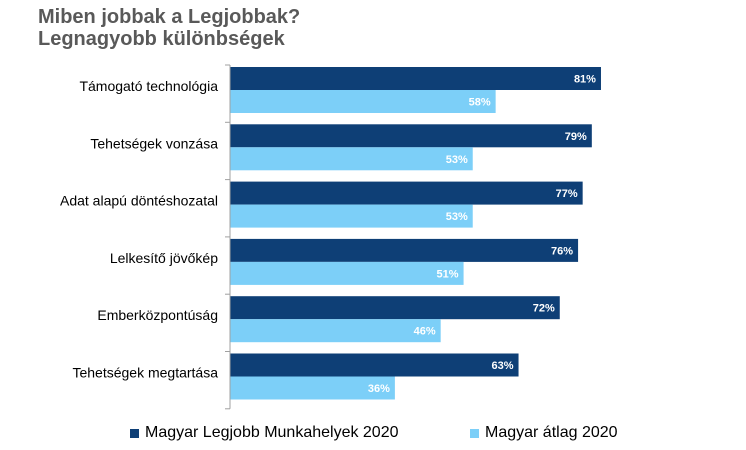 This screenshot has width=746, height=450. I want to click on chart-title-line2: Legnagyobb különbségek, so click(161, 39).